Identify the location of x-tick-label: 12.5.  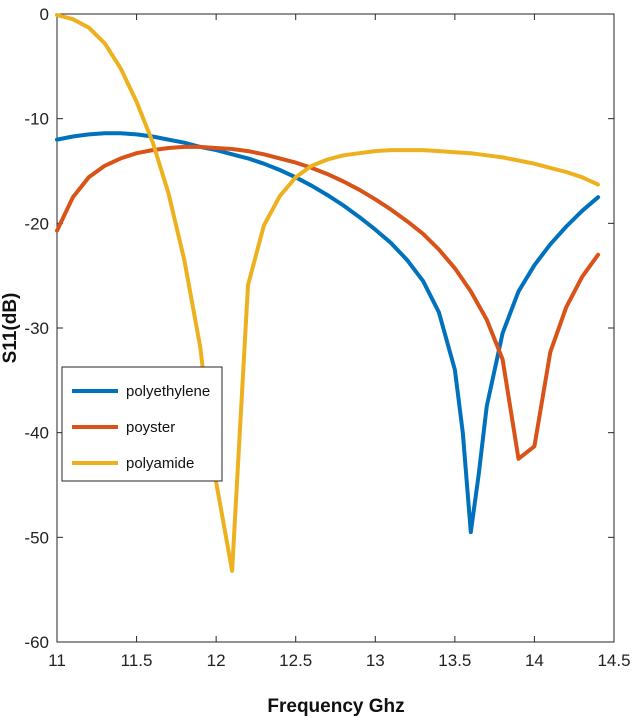
(295, 660).